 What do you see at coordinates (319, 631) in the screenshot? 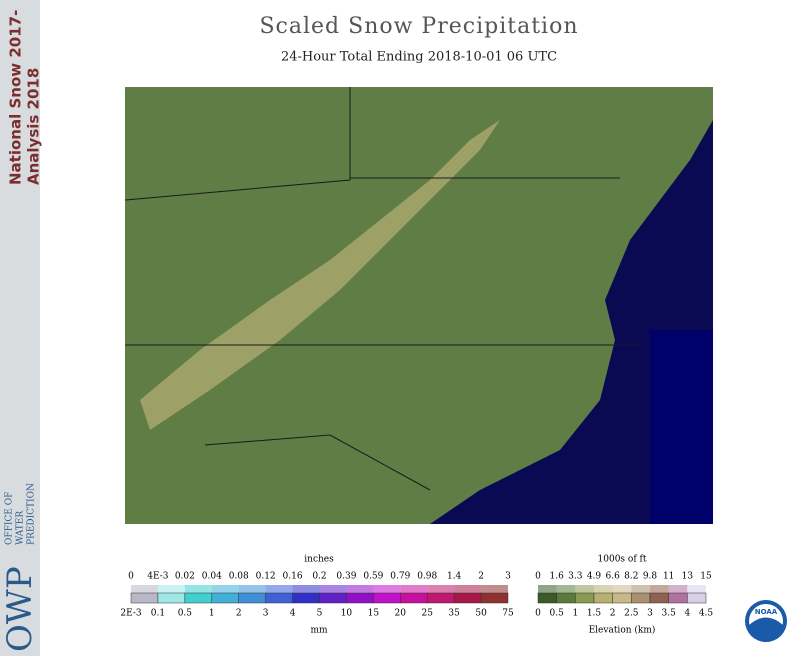
I see `precip-unit: mm` at bounding box center [319, 631].